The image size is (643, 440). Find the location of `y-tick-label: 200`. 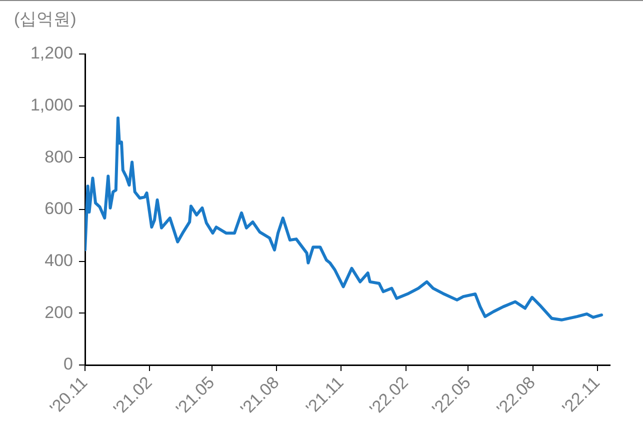

y-tick-label: 200 is located at coordinates (58, 312).